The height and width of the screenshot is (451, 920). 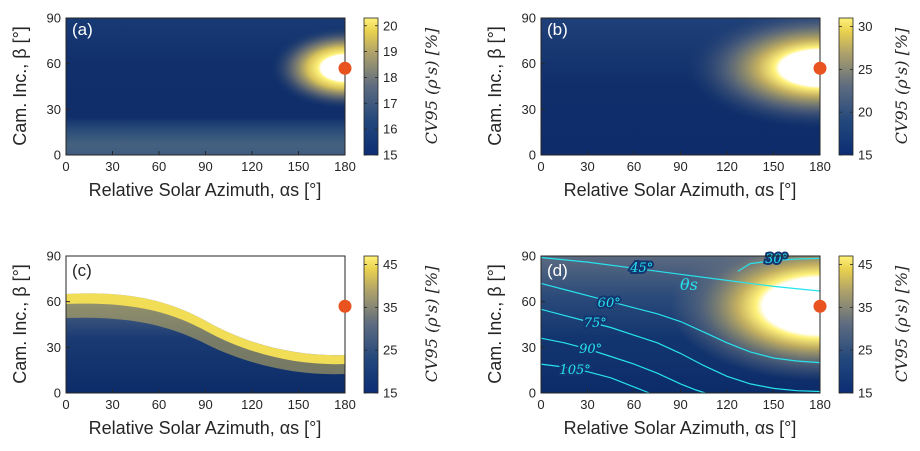 I want to click on contour-label: 60°, so click(x=609, y=303).